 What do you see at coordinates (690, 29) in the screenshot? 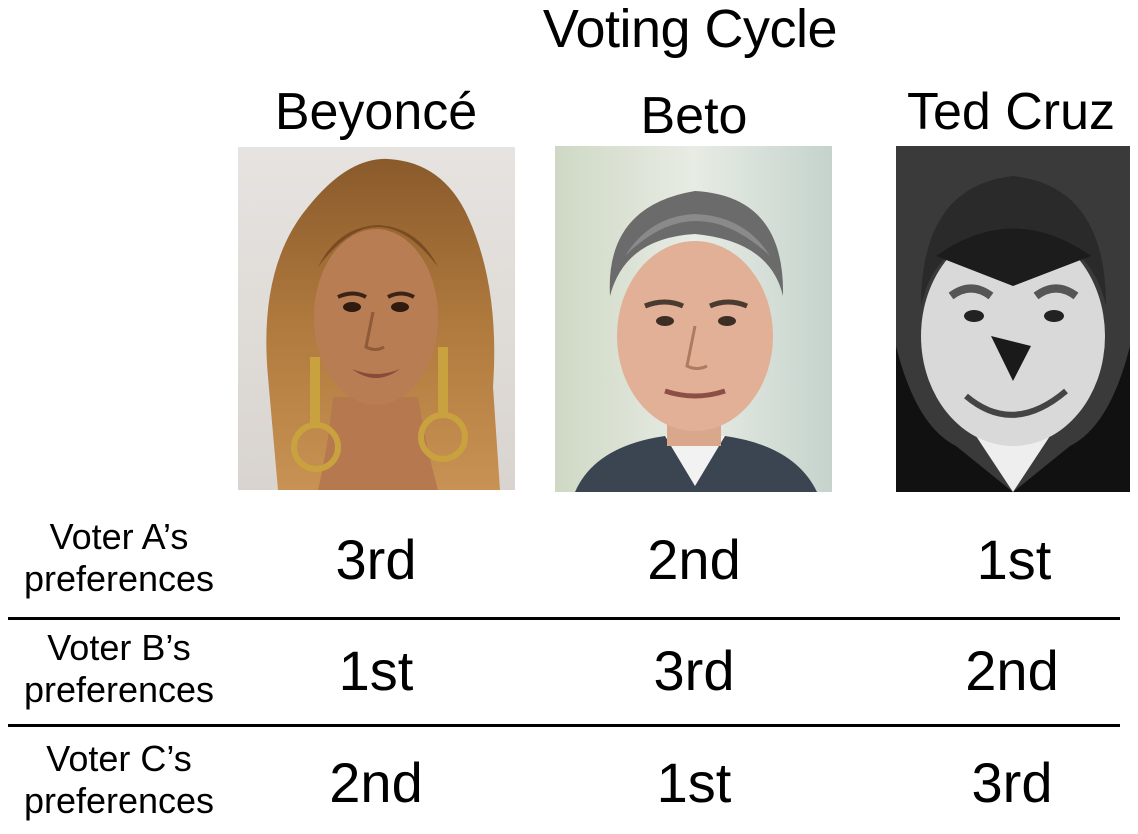
I see `page-title: Voting Cycle` at bounding box center [690, 29].